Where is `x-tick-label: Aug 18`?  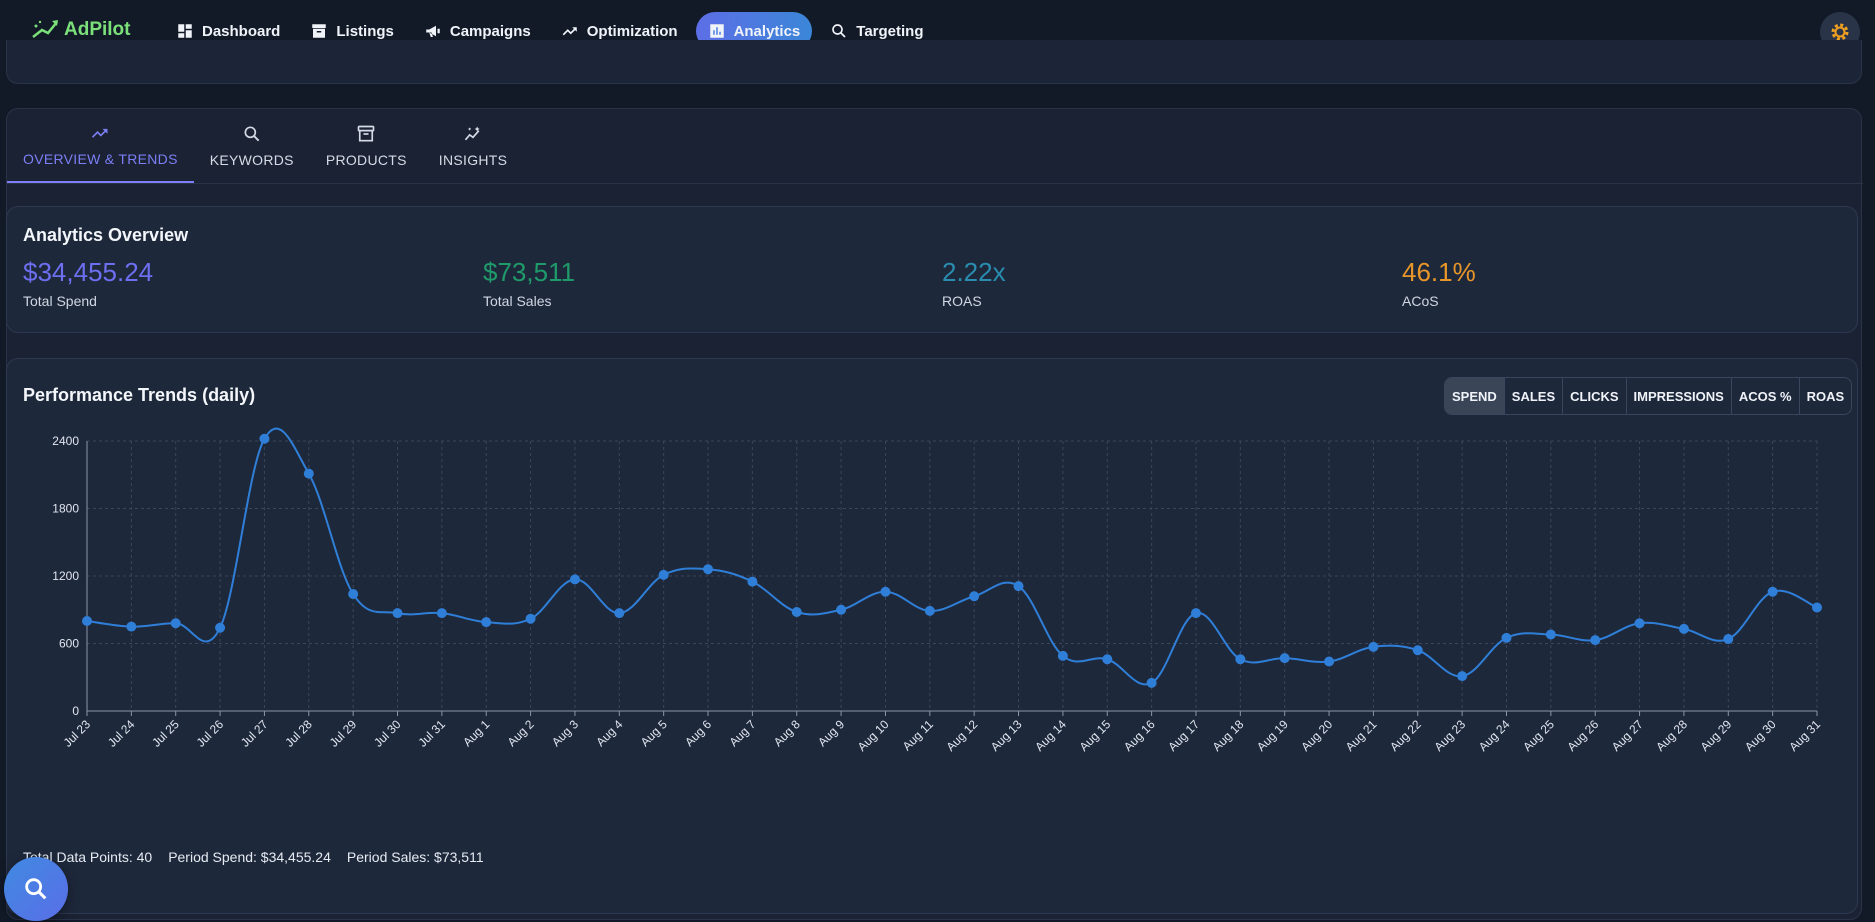
x-tick-label: Aug 18 is located at coordinates (1228, 735).